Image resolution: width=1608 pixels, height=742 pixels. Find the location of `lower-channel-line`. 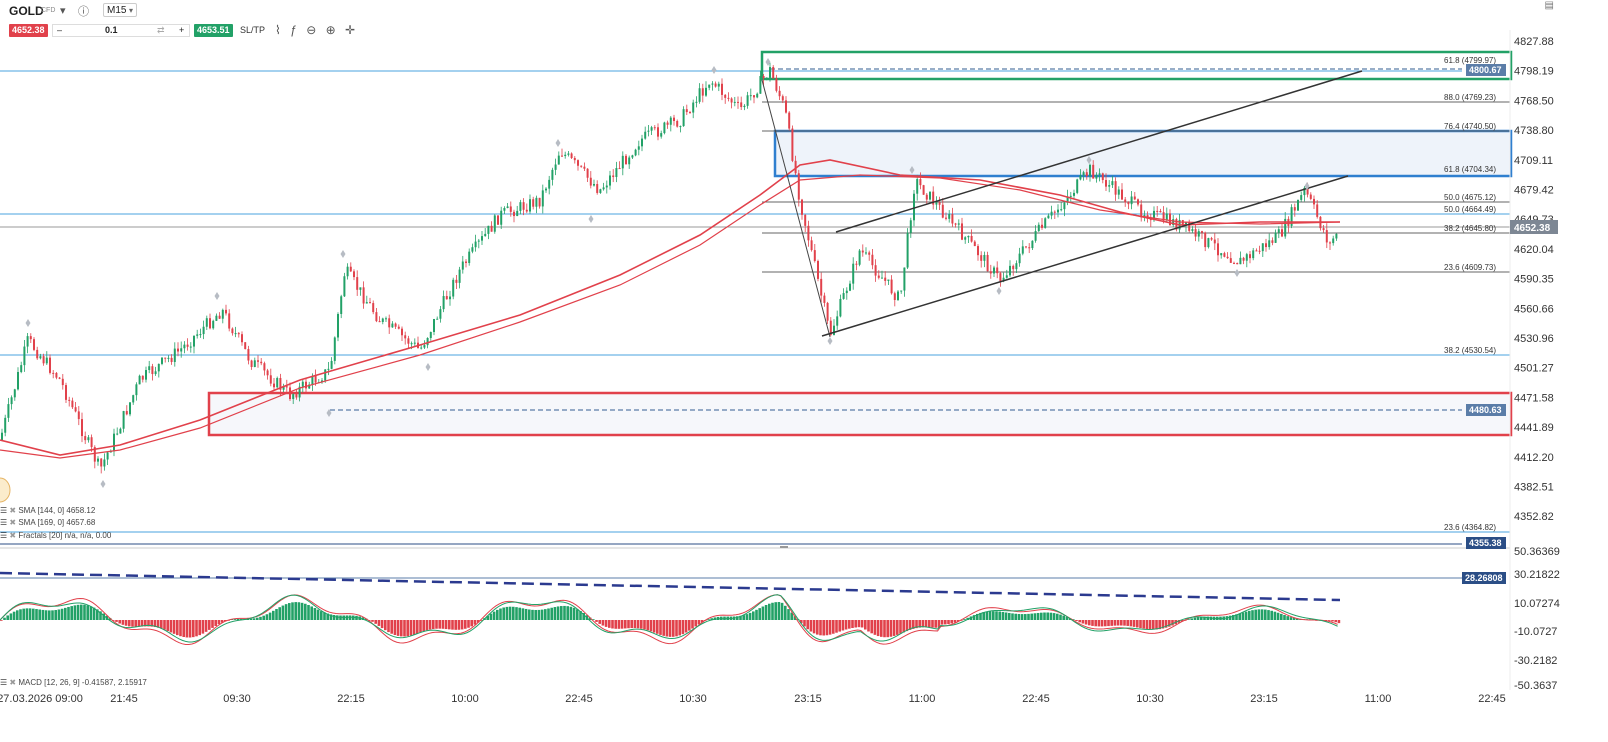

lower-channel-line is located at coordinates (1085, 256).